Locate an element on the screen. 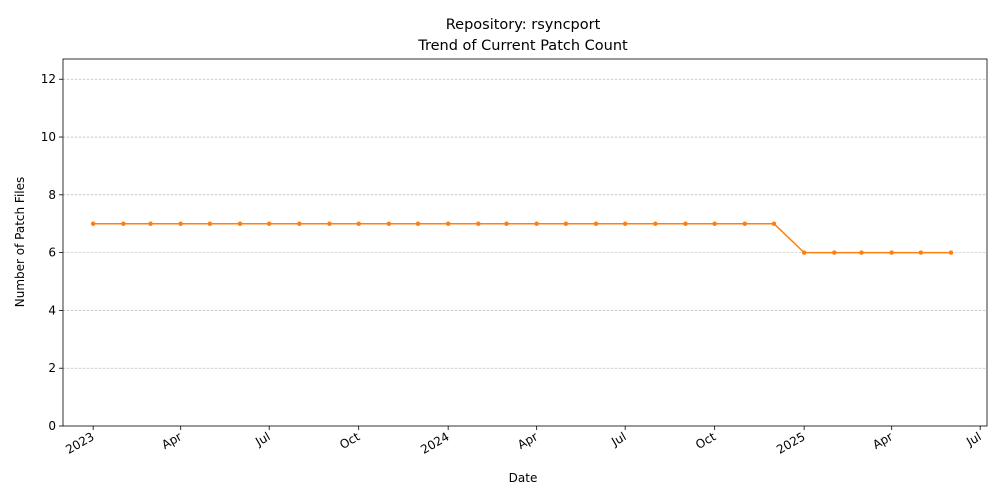 Image resolution: width=1000 pixels, height=500 pixels. y-tick-label: 6 is located at coordinates (52, 253).